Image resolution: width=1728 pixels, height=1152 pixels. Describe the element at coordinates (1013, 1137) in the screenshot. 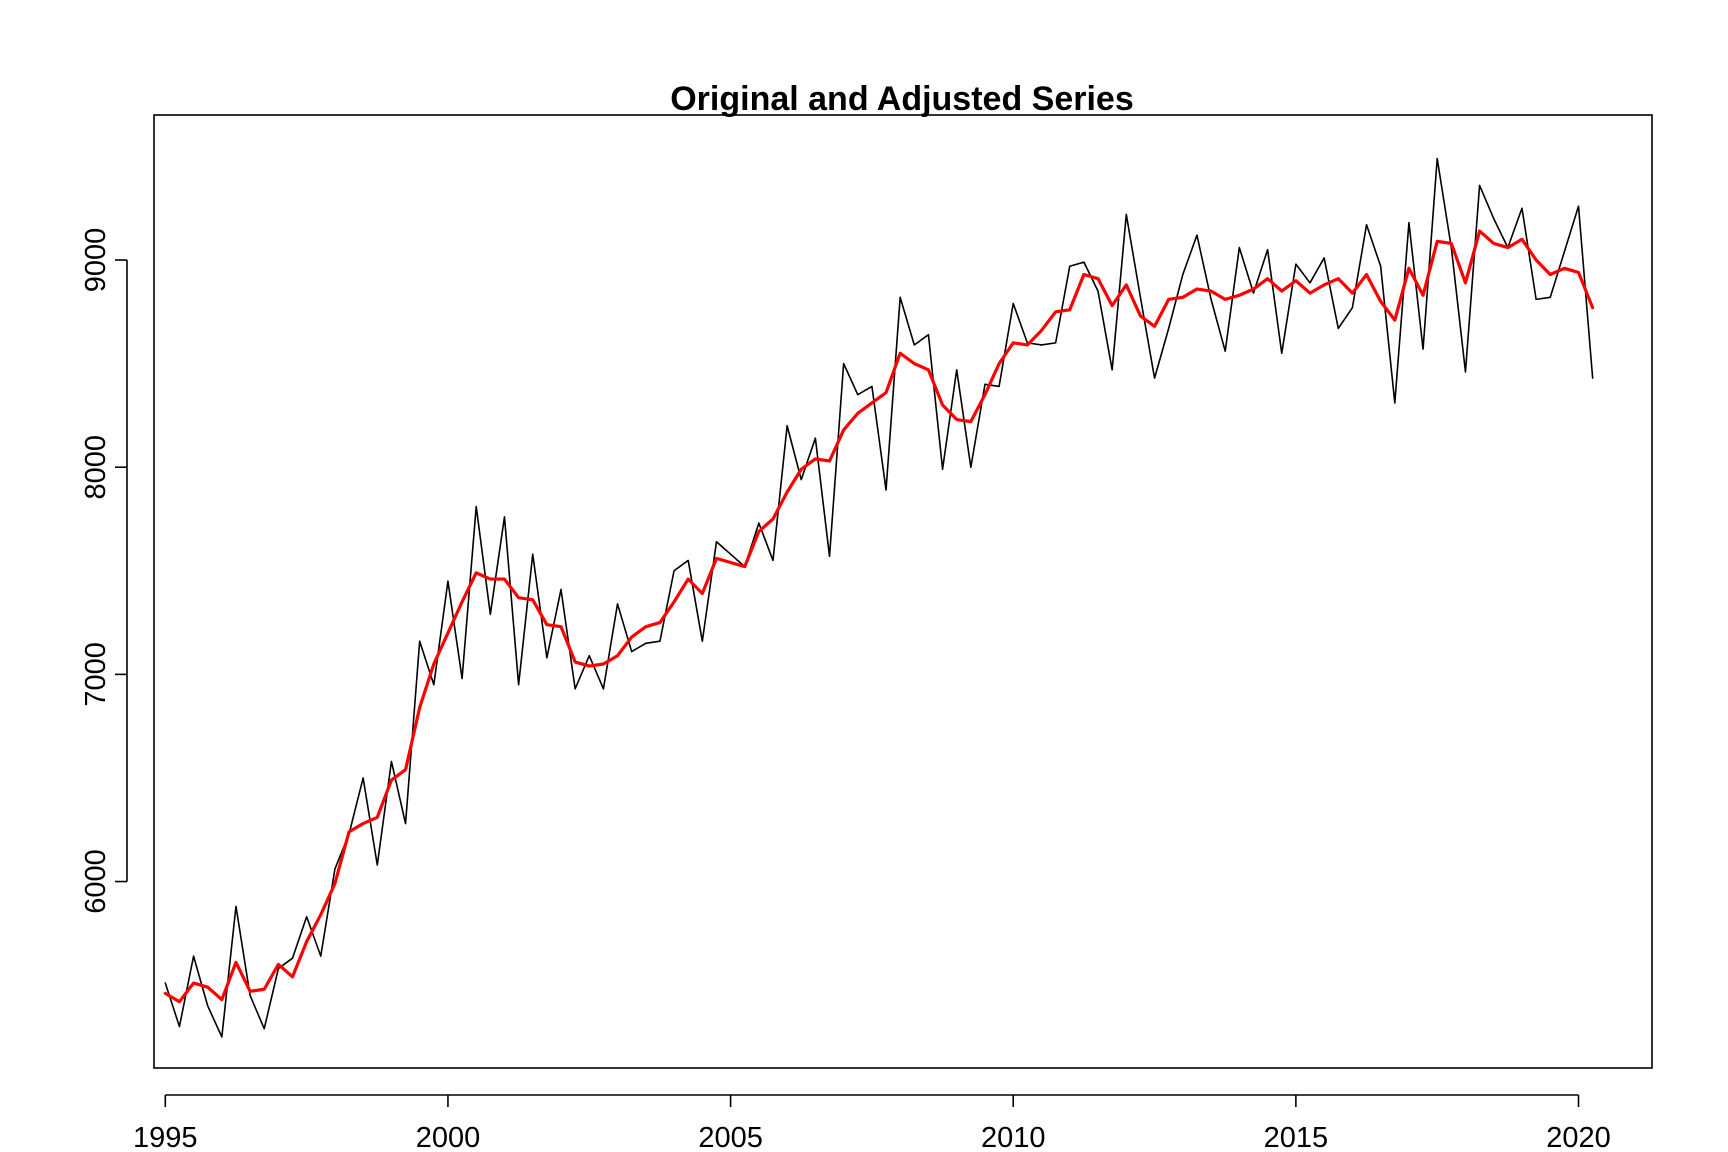

I see `x-tick-label: 2010` at that location.